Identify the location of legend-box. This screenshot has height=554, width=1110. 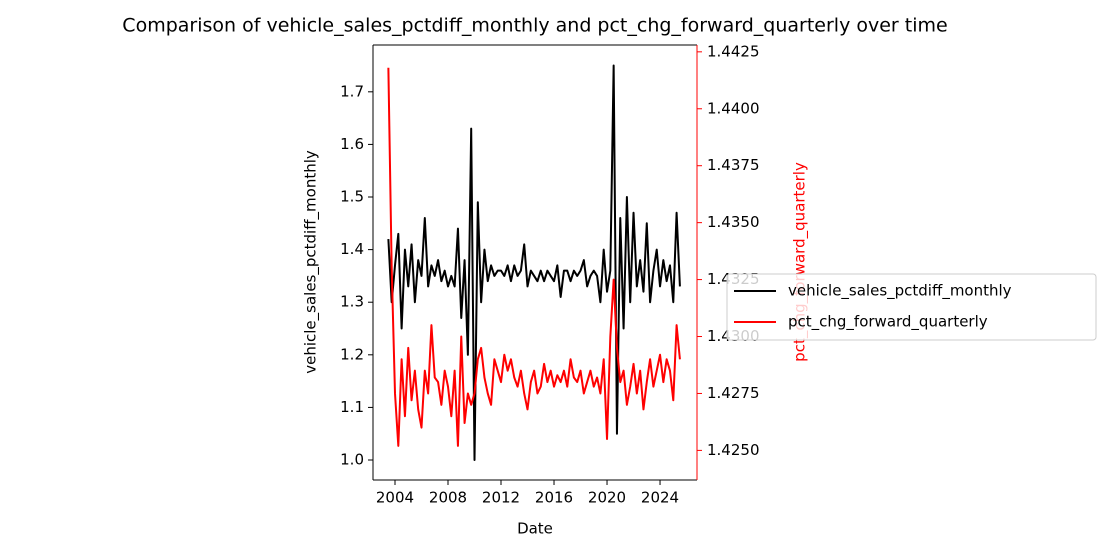
(911, 307).